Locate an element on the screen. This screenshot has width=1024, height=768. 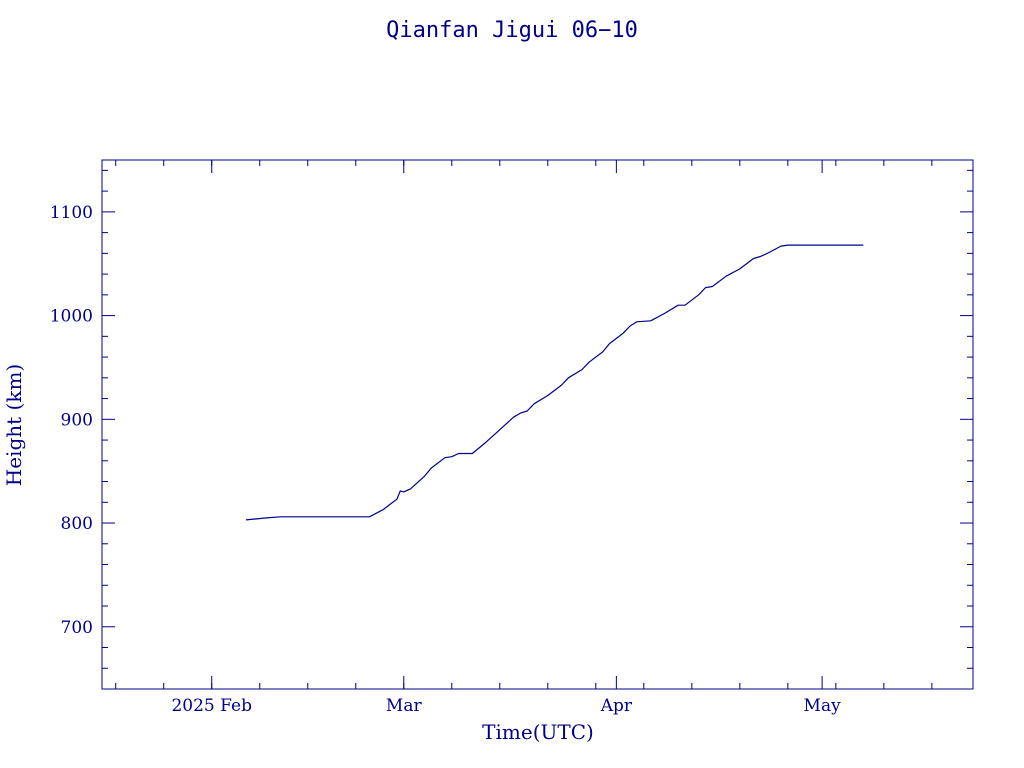
x-tick-label: Apr is located at coordinates (616, 706).